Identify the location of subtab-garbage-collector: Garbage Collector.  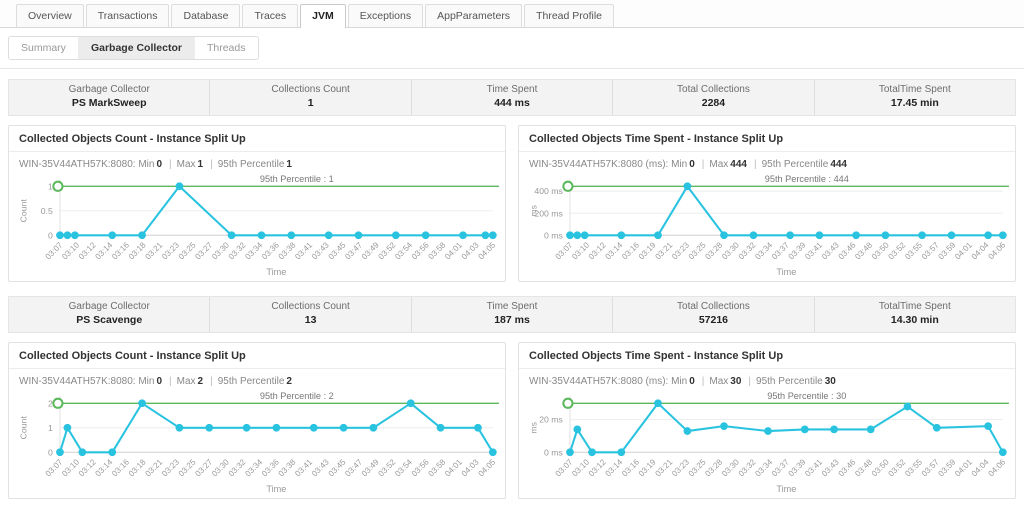
(136, 48).